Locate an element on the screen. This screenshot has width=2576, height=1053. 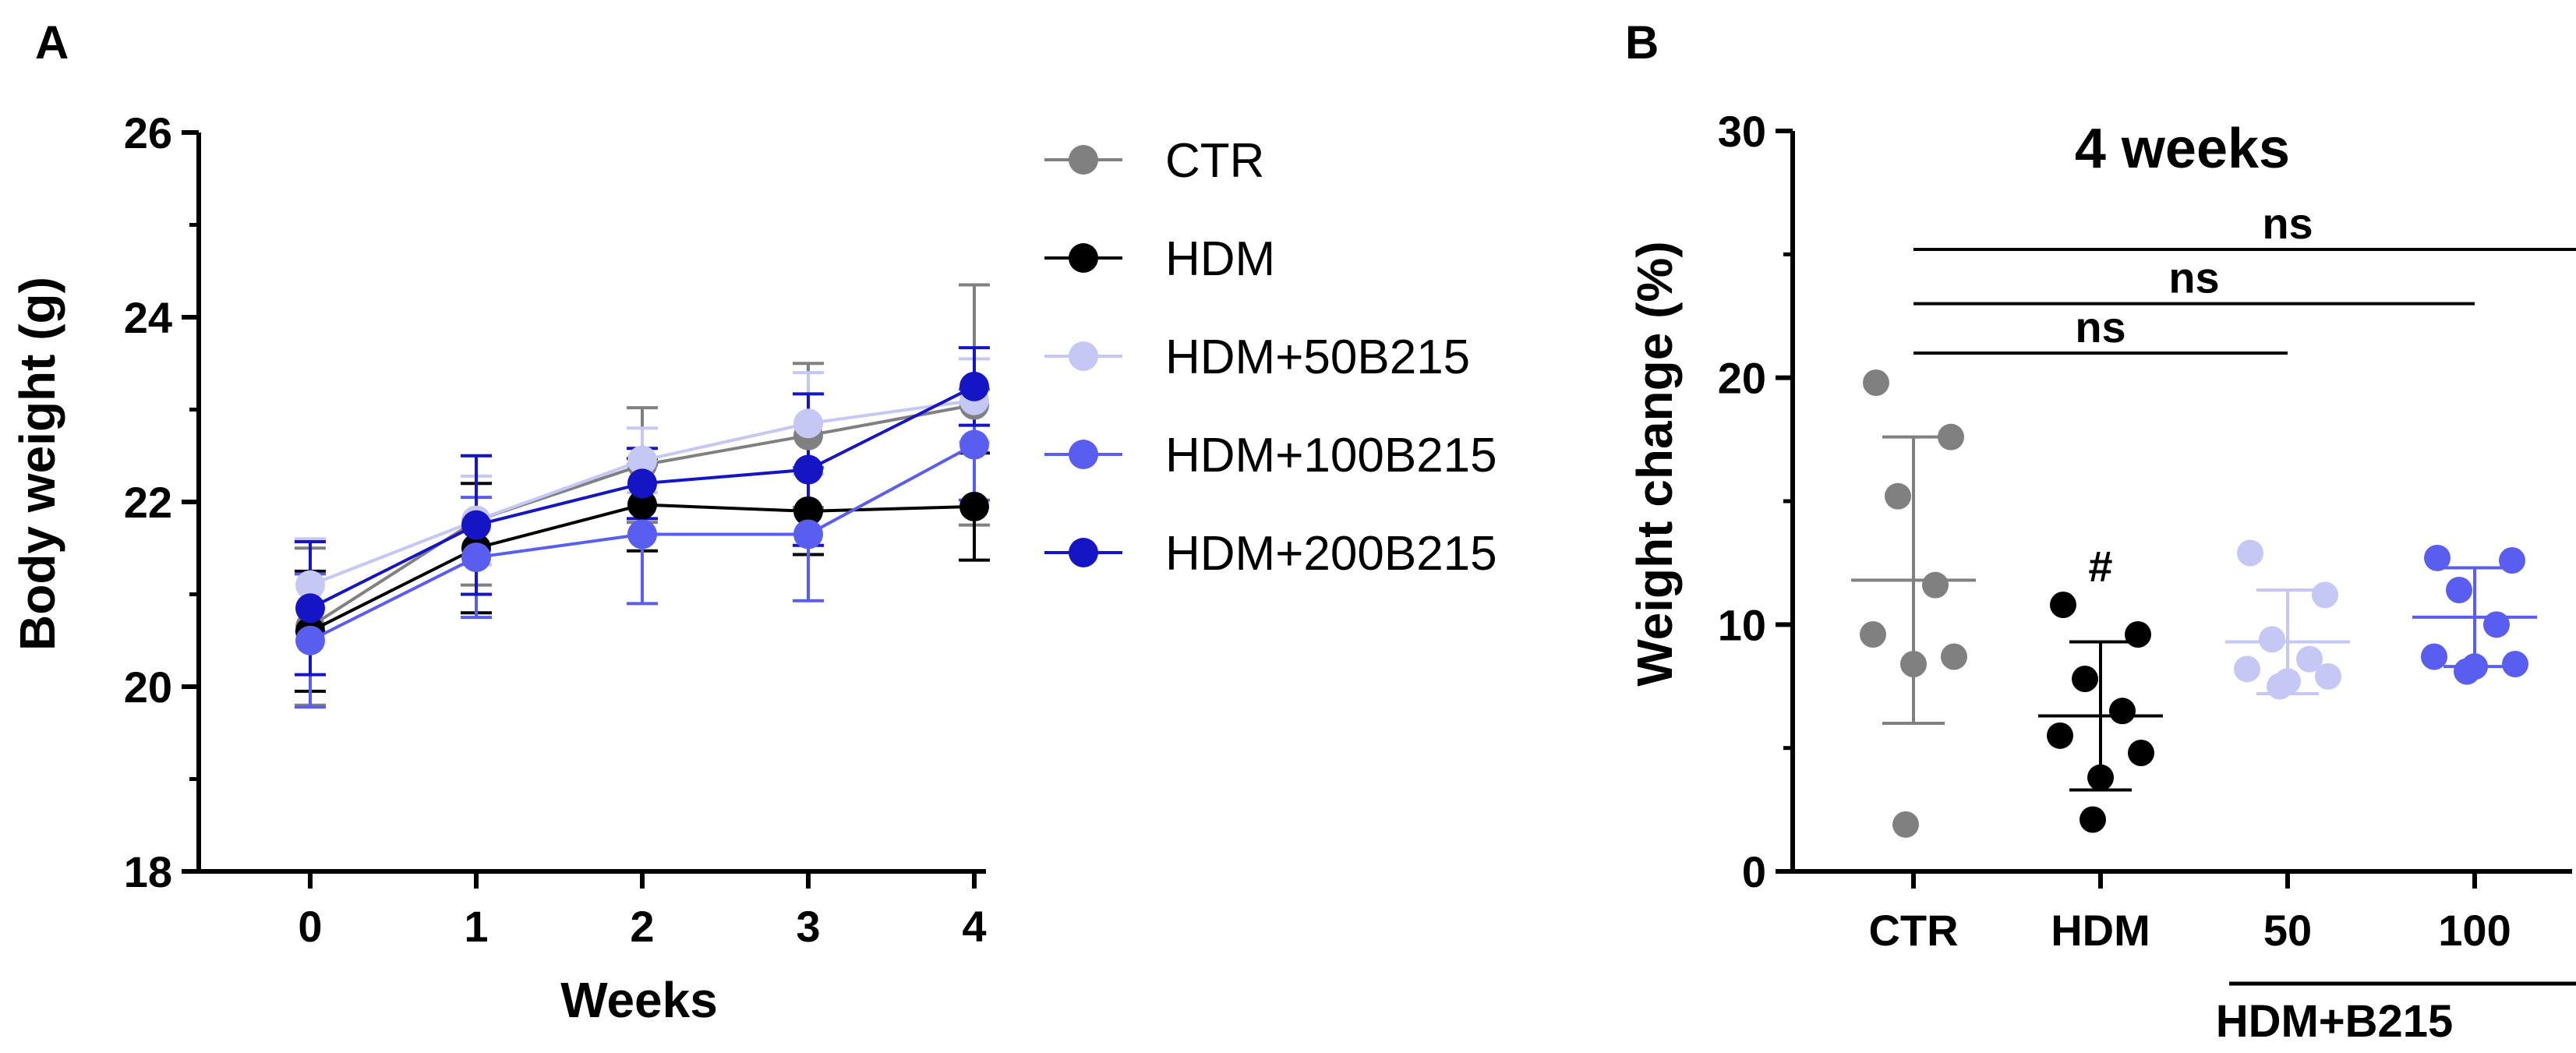
chart-a-y-tick-label: 20 is located at coordinates (148, 687).